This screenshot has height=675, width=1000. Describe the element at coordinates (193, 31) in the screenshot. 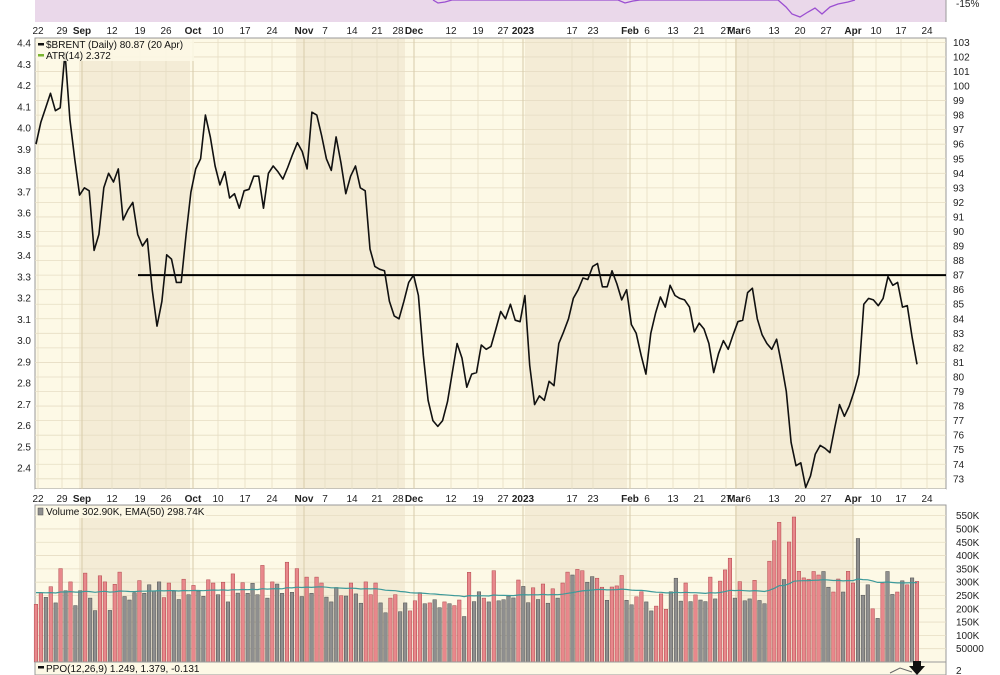

I see `date-axis-label: Oct` at that location.